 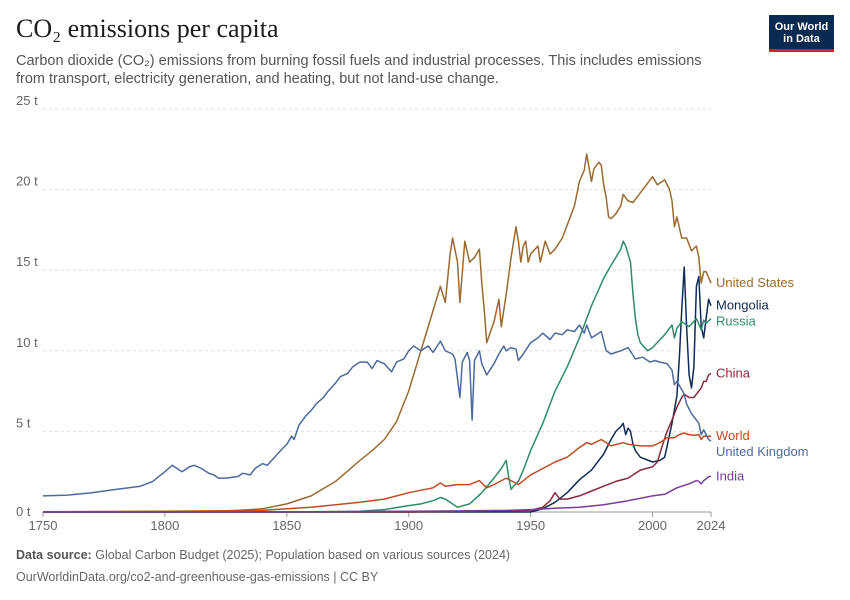 What do you see at coordinates (23, 511) in the screenshot?
I see `y-tick-label: 0 t` at bounding box center [23, 511].